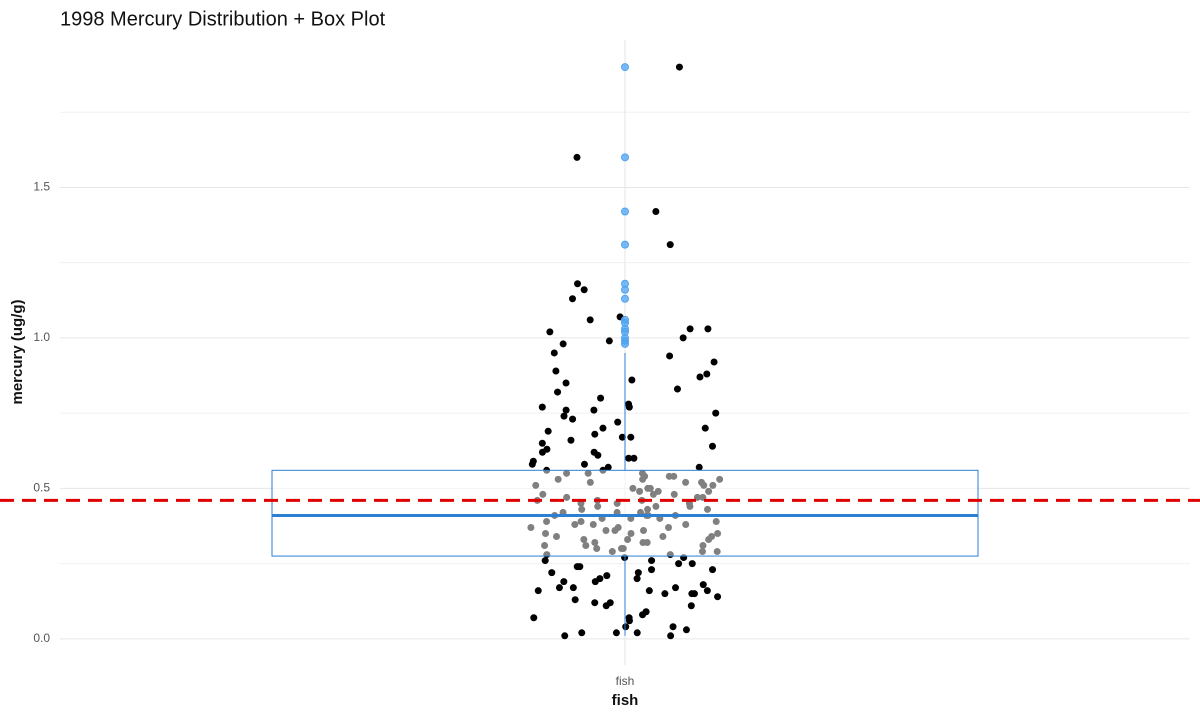  I want to click on x-tick-label: fish, so click(625, 681).